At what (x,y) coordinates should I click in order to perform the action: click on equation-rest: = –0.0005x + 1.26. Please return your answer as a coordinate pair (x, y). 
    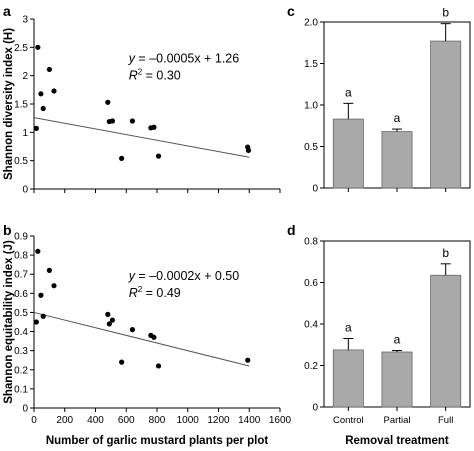
    Looking at the image, I should click on (187, 58).